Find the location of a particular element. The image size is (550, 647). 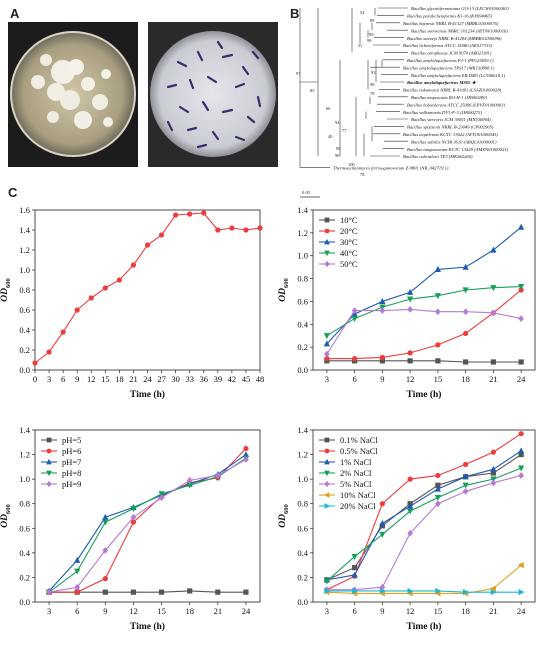

series-40-c is located at coordinates (424, 311).